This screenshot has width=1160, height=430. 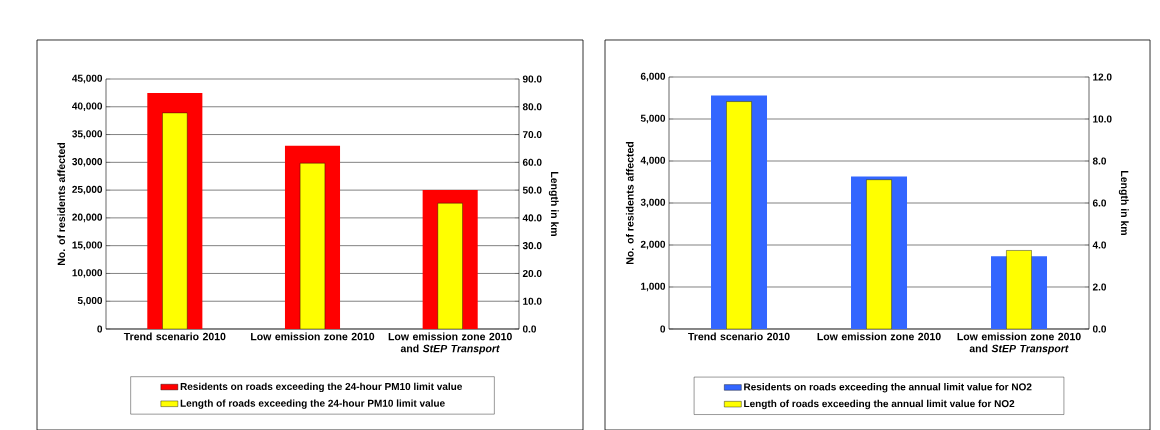 I want to click on y-tick-label: 20,000, so click(x=87, y=218).